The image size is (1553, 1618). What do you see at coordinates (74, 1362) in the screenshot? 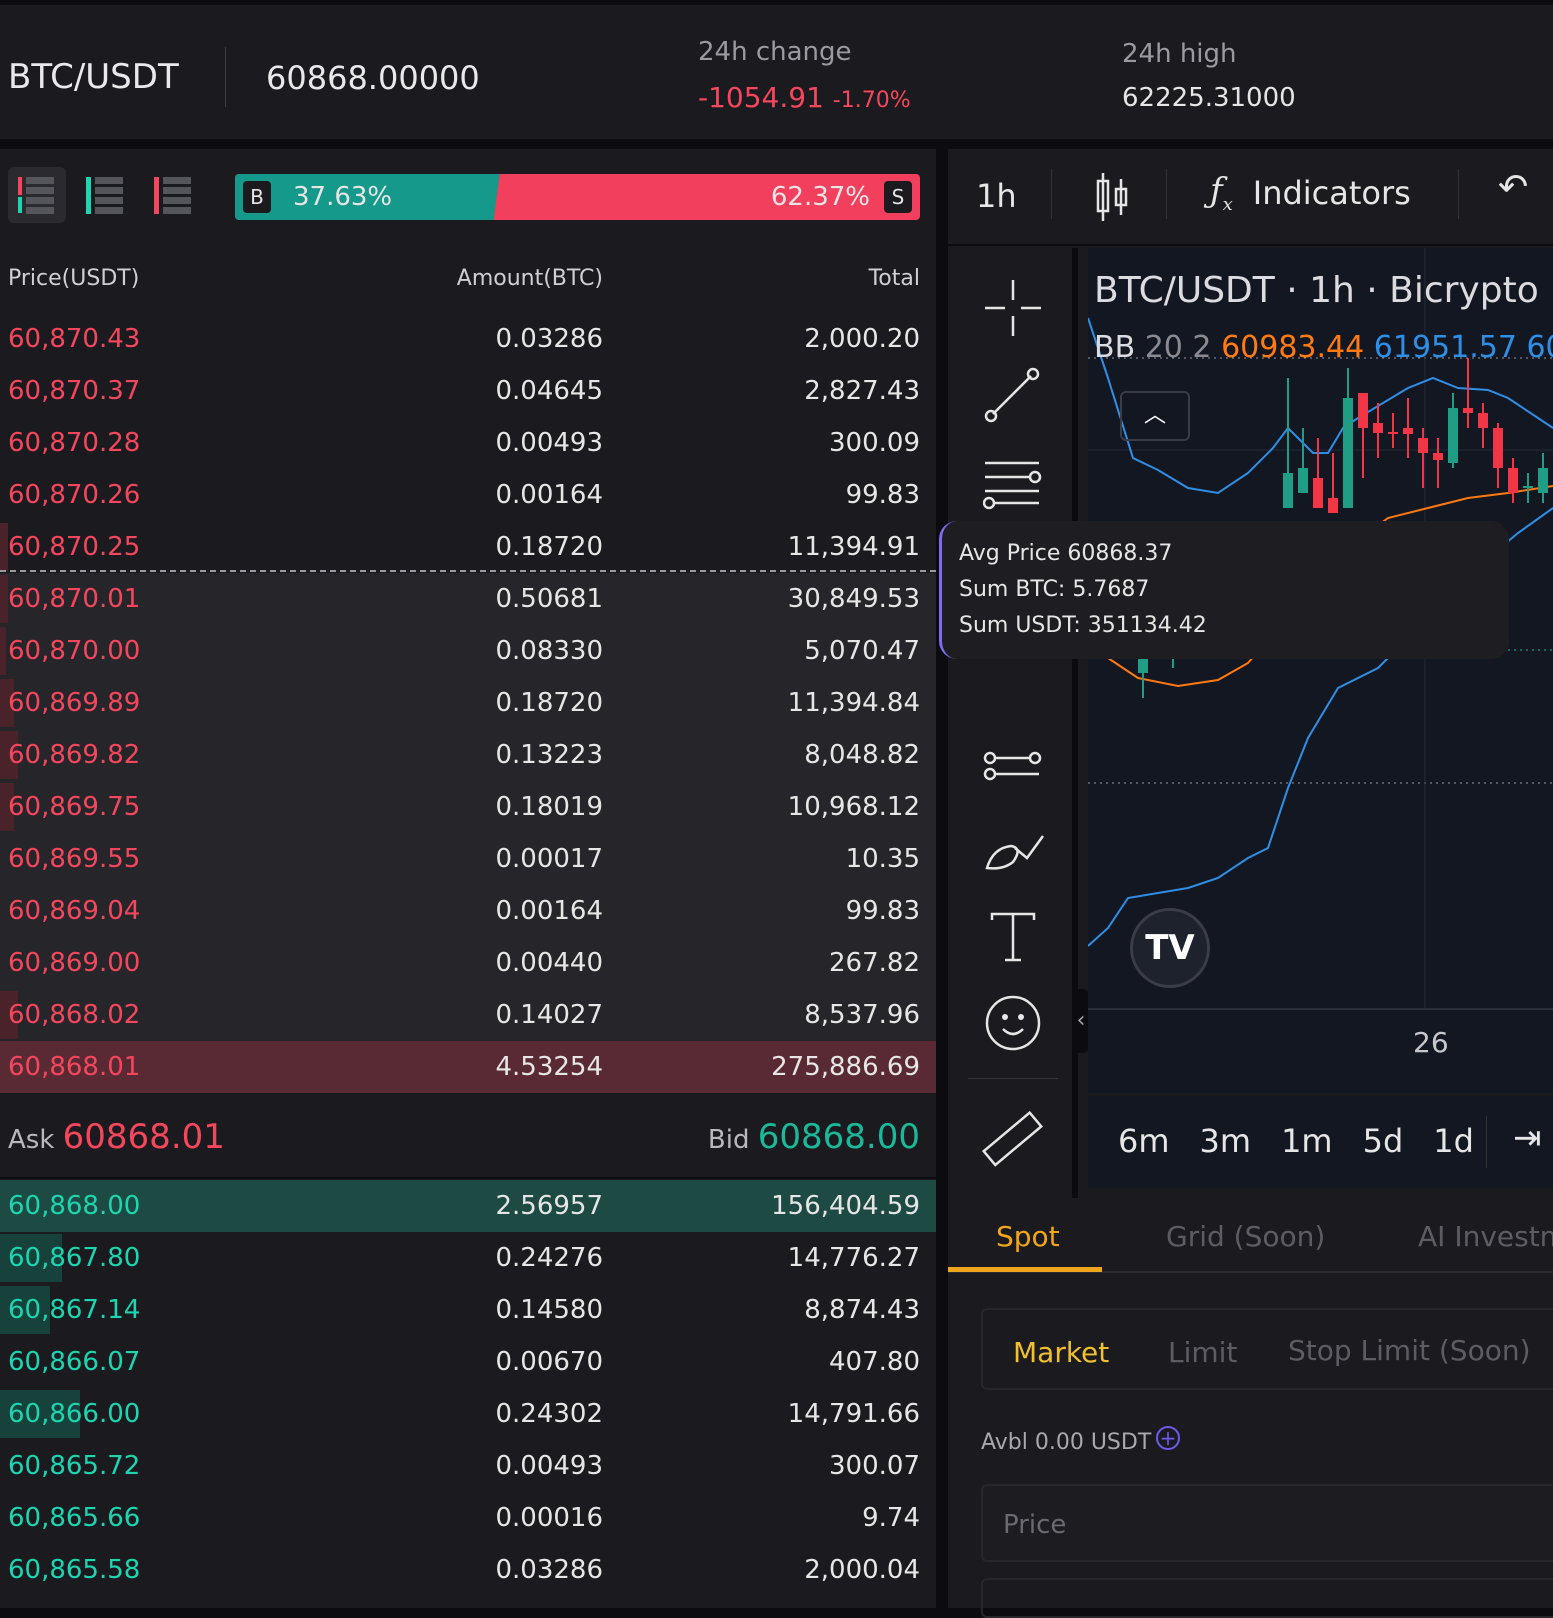
I see `bid-price: 60,866.07` at bounding box center [74, 1362].